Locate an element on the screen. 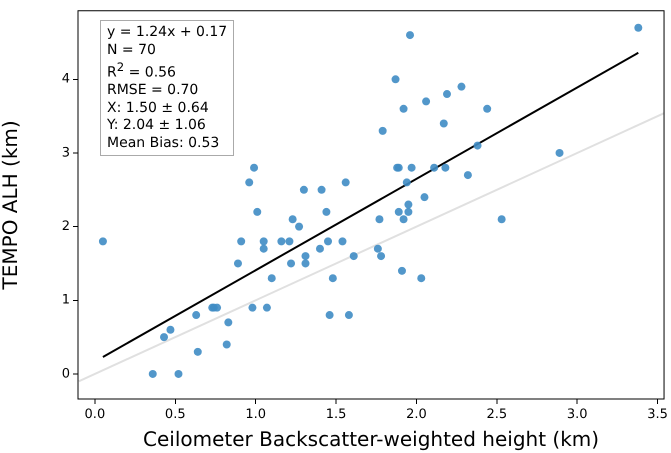 The image size is (671, 453). y-tick-label: 0 is located at coordinates (66, 374).